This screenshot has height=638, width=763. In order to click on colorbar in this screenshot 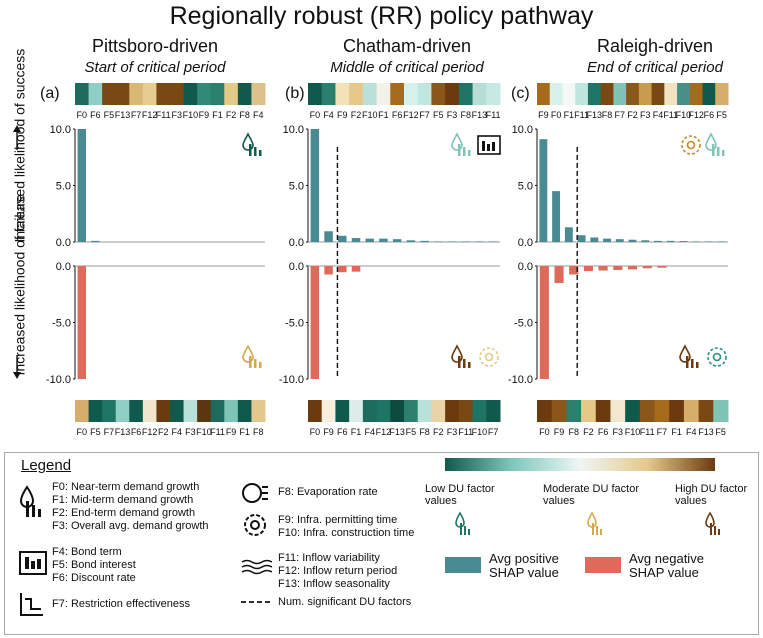, I will do `click(580, 464)`.